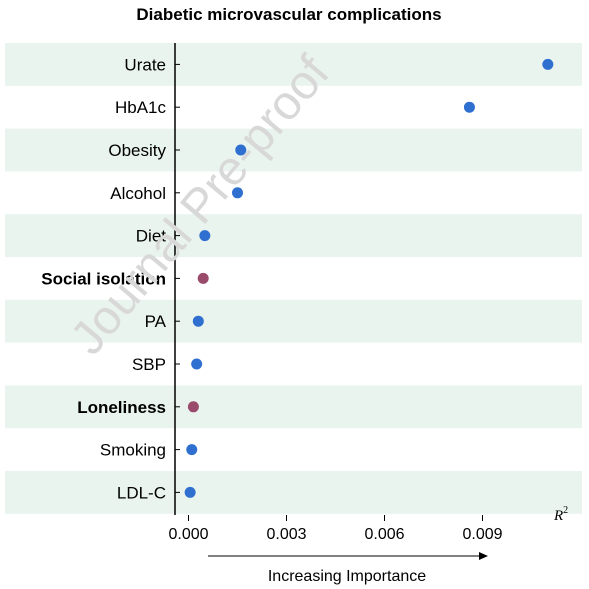 This screenshot has height=589, width=589. Describe the element at coordinates (188, 534) in the screenshot. I see `x-tick-label: 0.000` at that location.